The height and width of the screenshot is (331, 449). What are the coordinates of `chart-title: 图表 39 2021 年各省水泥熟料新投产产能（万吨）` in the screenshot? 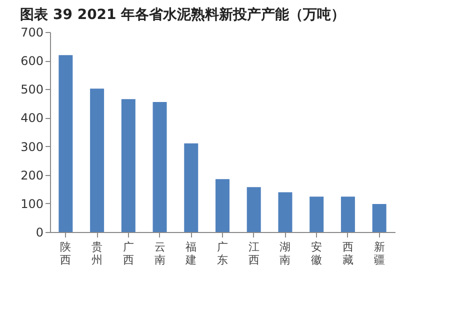 It's located at (183, 14).